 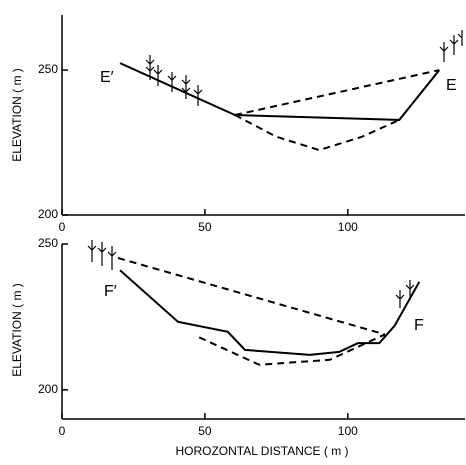 I want to click on annotation: F′, so click(x=110, y=291).